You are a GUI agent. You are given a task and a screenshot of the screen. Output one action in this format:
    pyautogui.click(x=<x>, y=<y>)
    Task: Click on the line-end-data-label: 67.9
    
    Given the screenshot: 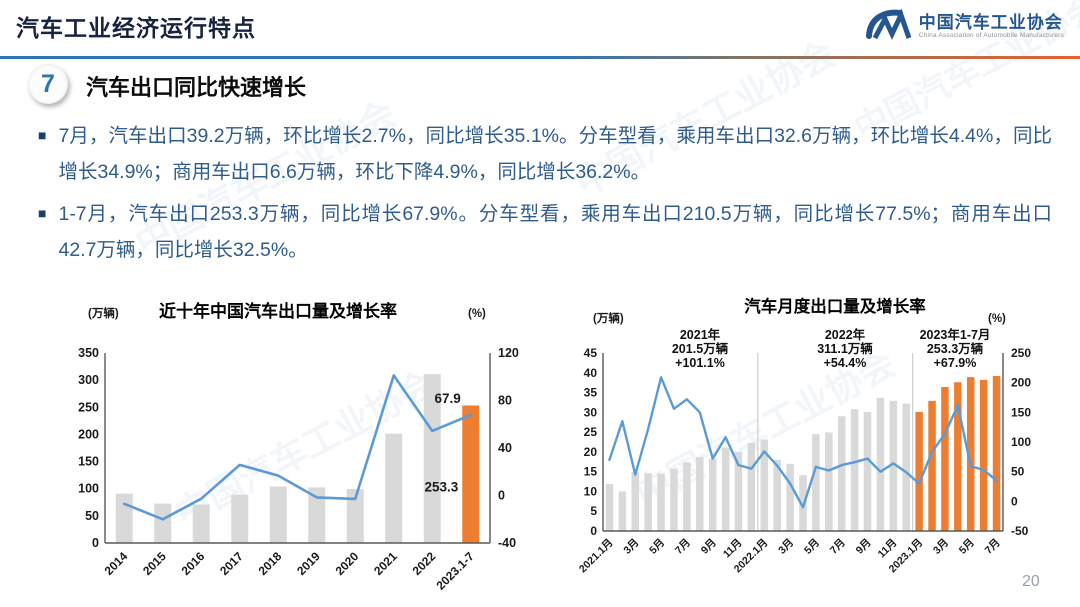 What is the action you would take?
    pyautogui.click(x=447, y=398)
    